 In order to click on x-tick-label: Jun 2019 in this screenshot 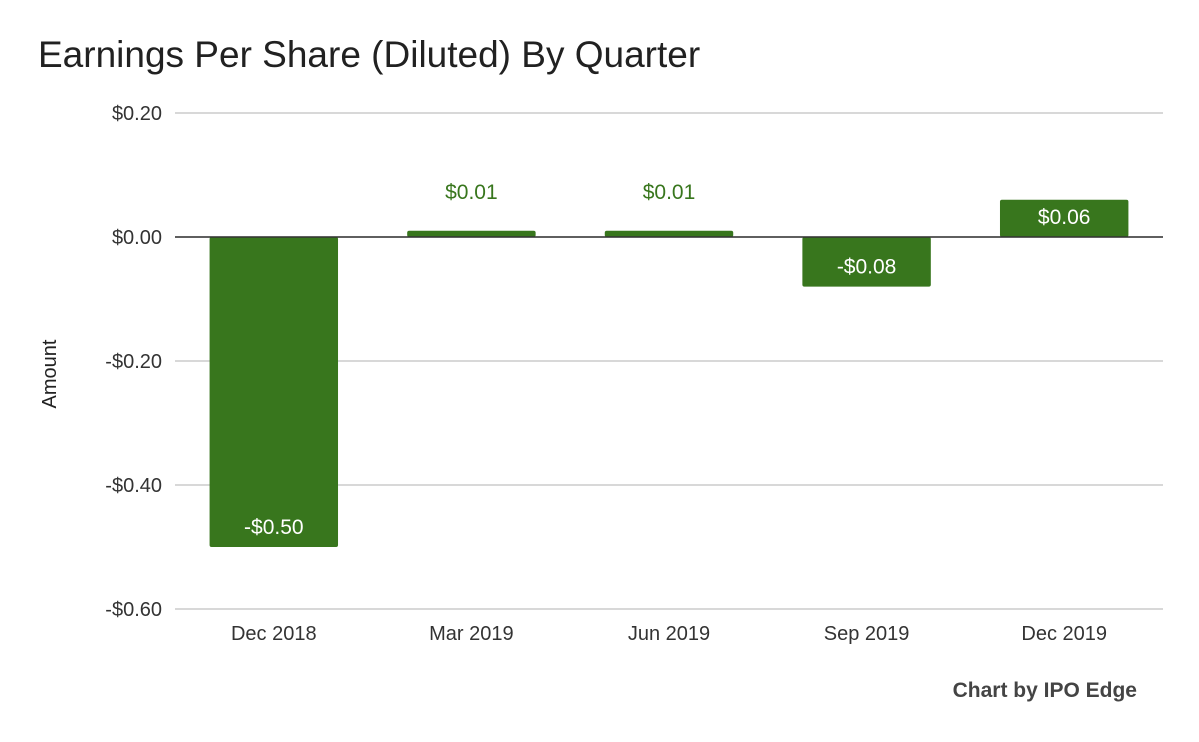, I will do `click(669, 634)`.